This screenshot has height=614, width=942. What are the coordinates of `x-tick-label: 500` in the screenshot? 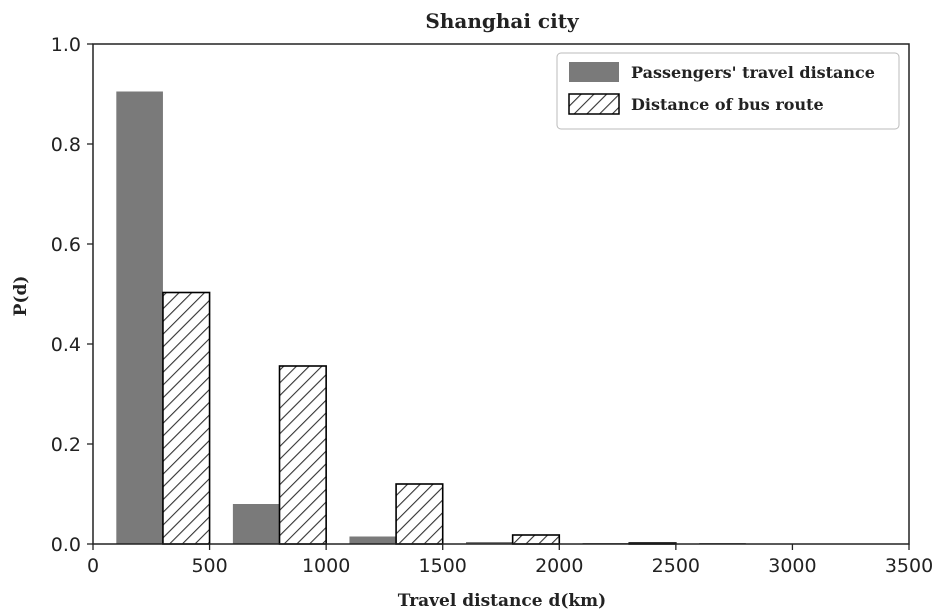 It's located at (209, 566).